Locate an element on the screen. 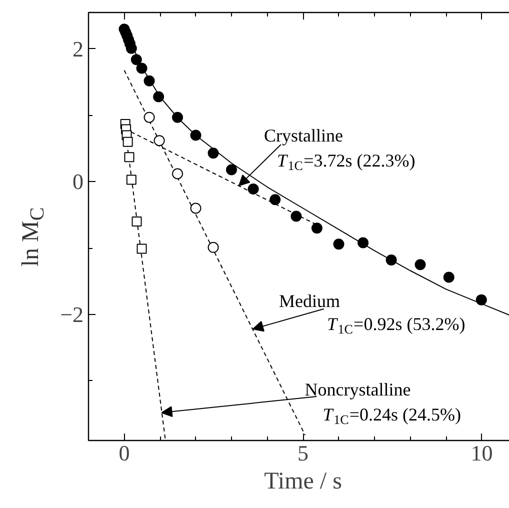 This screenshot has width=509, height=508. x-axis-title: Time / s is located at coordinates (303, 481).